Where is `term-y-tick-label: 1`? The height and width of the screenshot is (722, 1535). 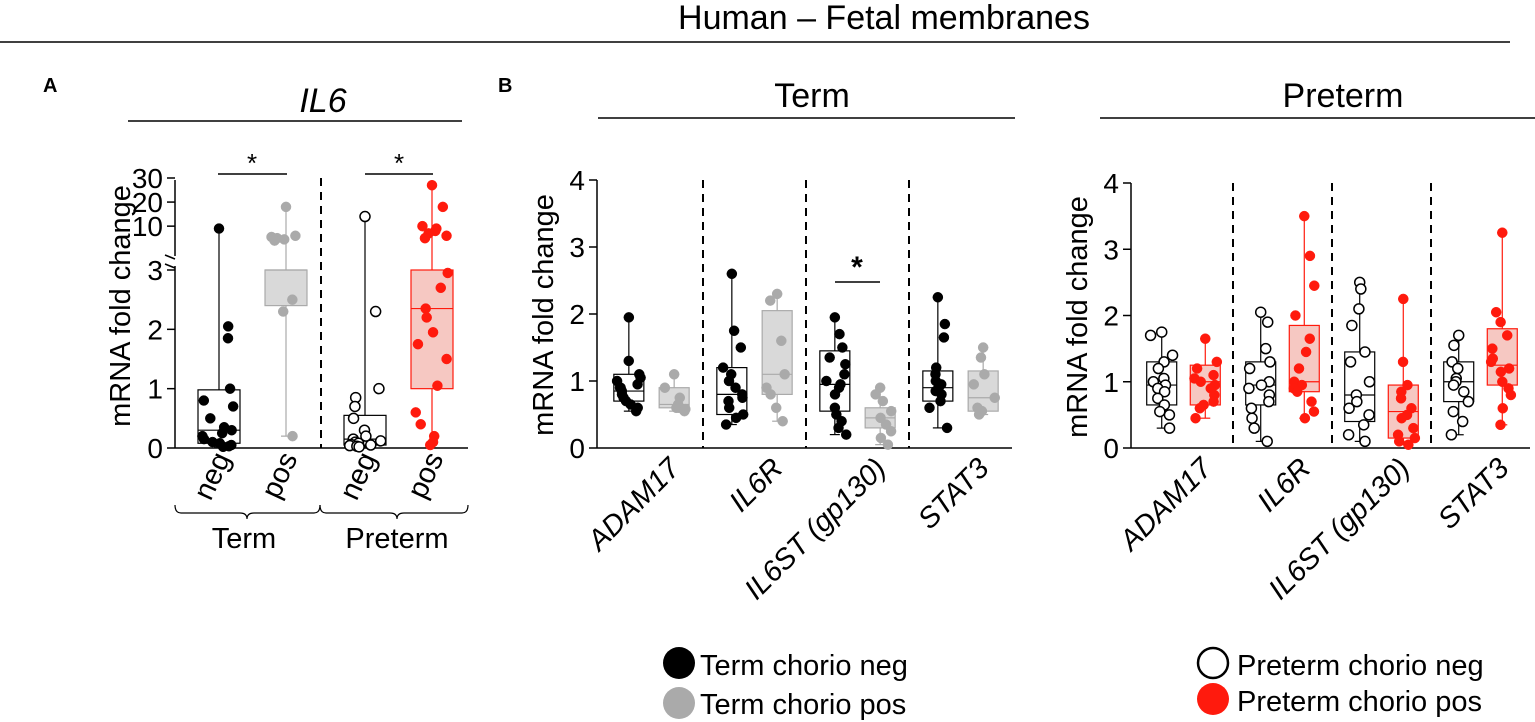
term-y-tick-label: 1 is located at coordinates (577, 381).